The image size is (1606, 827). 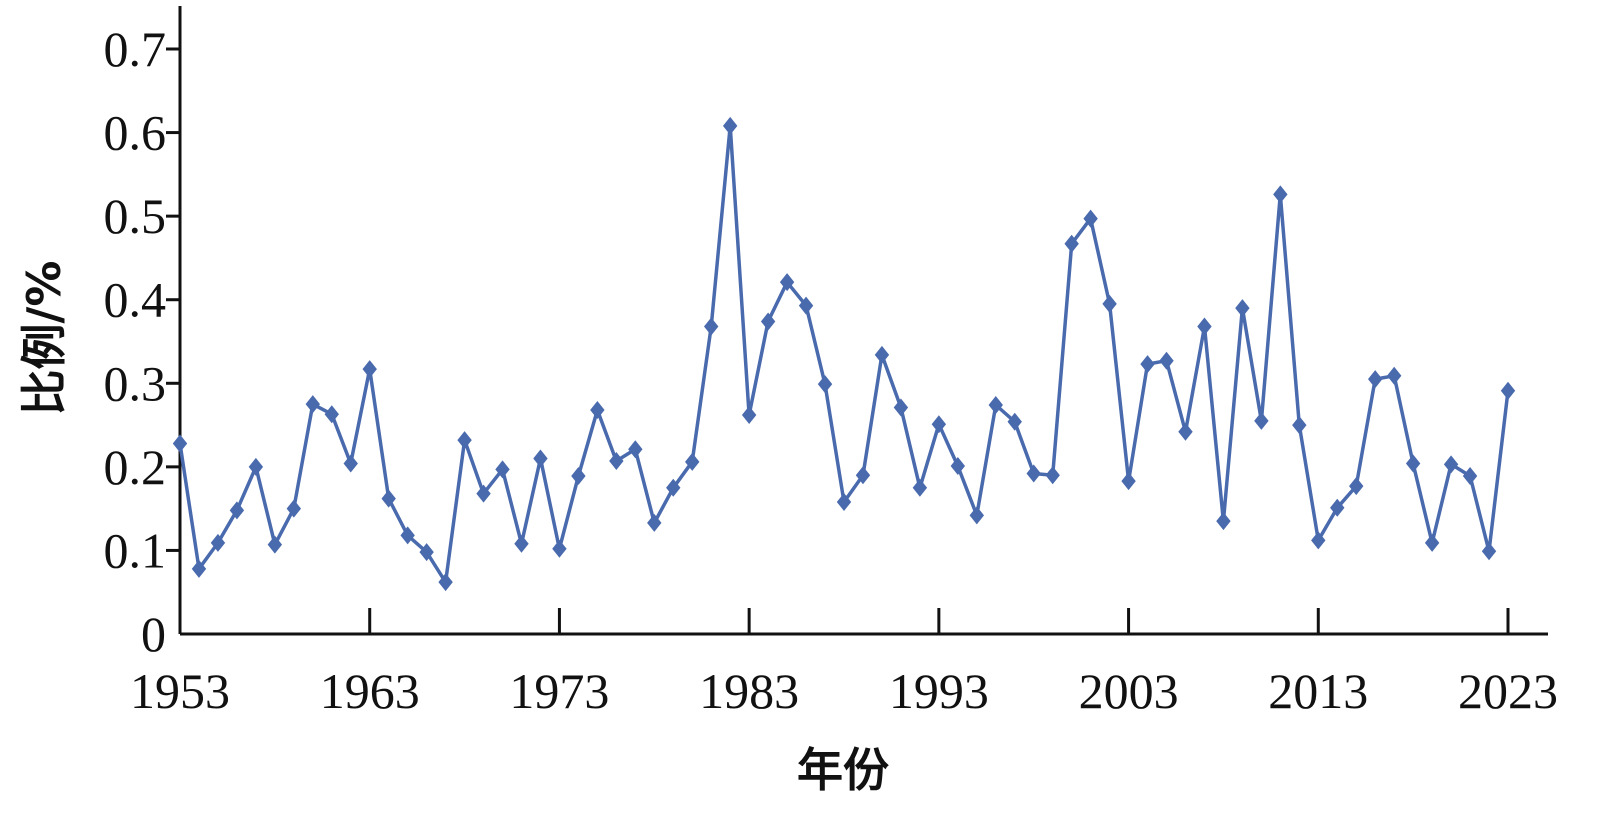 What do you see at coordinates (939, 691) in the screenshot?
I see `x-tick-label: 1993` at bounding box center [939, 691].